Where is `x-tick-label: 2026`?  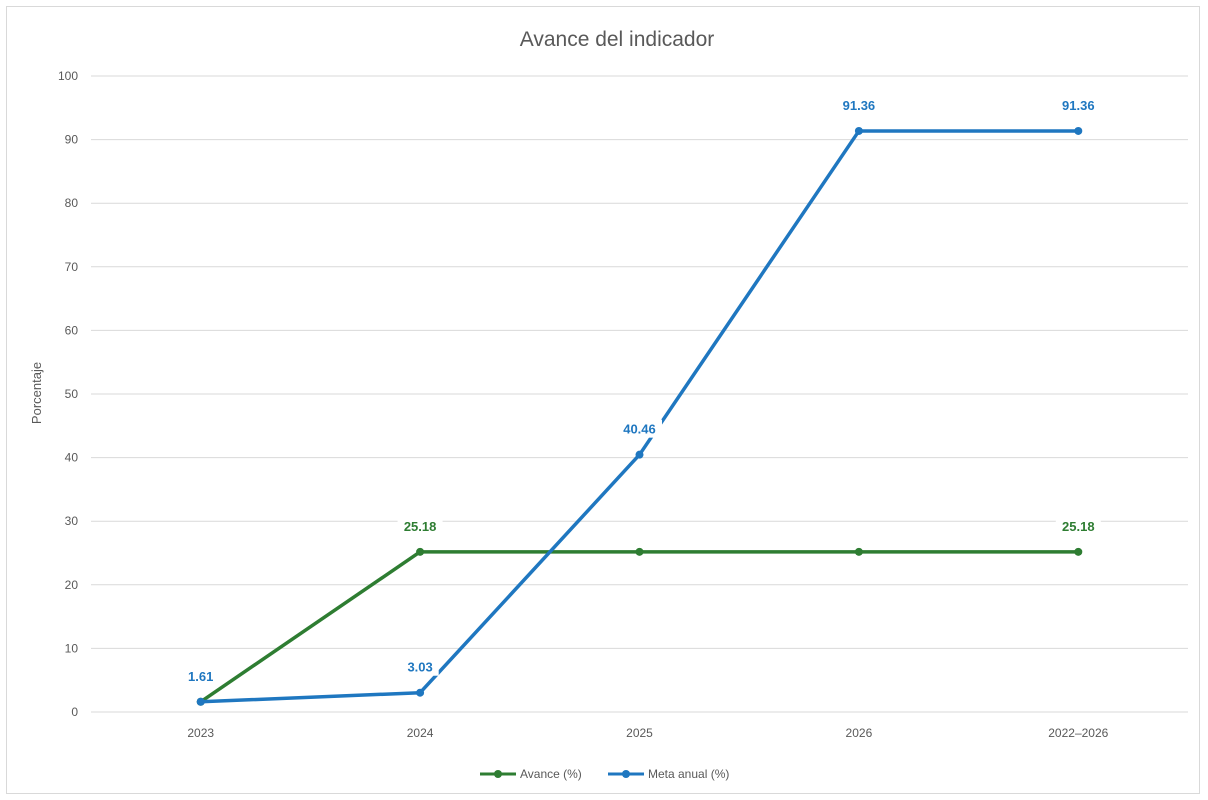
x-tick-label: 2026 is located at coordinates (859, 733).